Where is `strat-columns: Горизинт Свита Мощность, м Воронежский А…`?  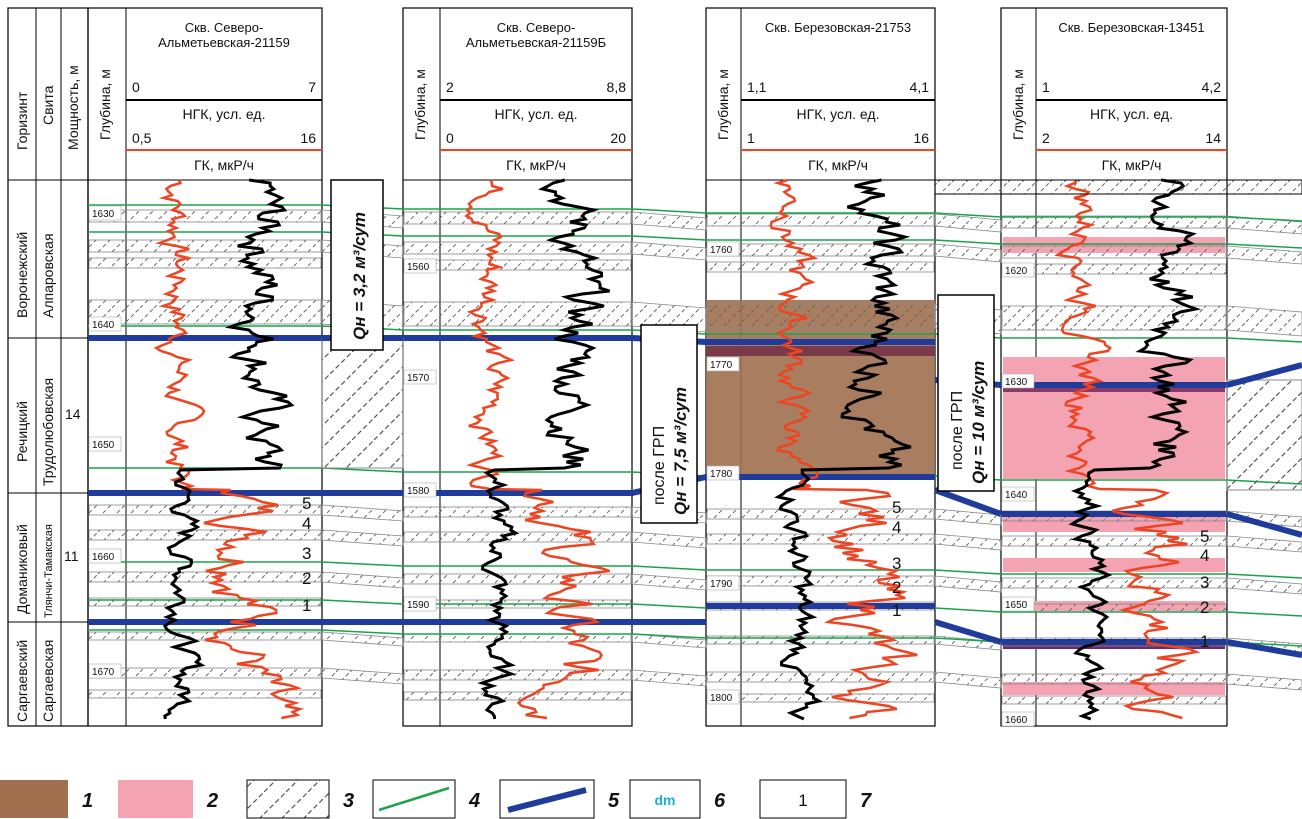 strat-columns: Горизинт Свита Мощность, м Воронежский А… is located at coordinates (48, 367).